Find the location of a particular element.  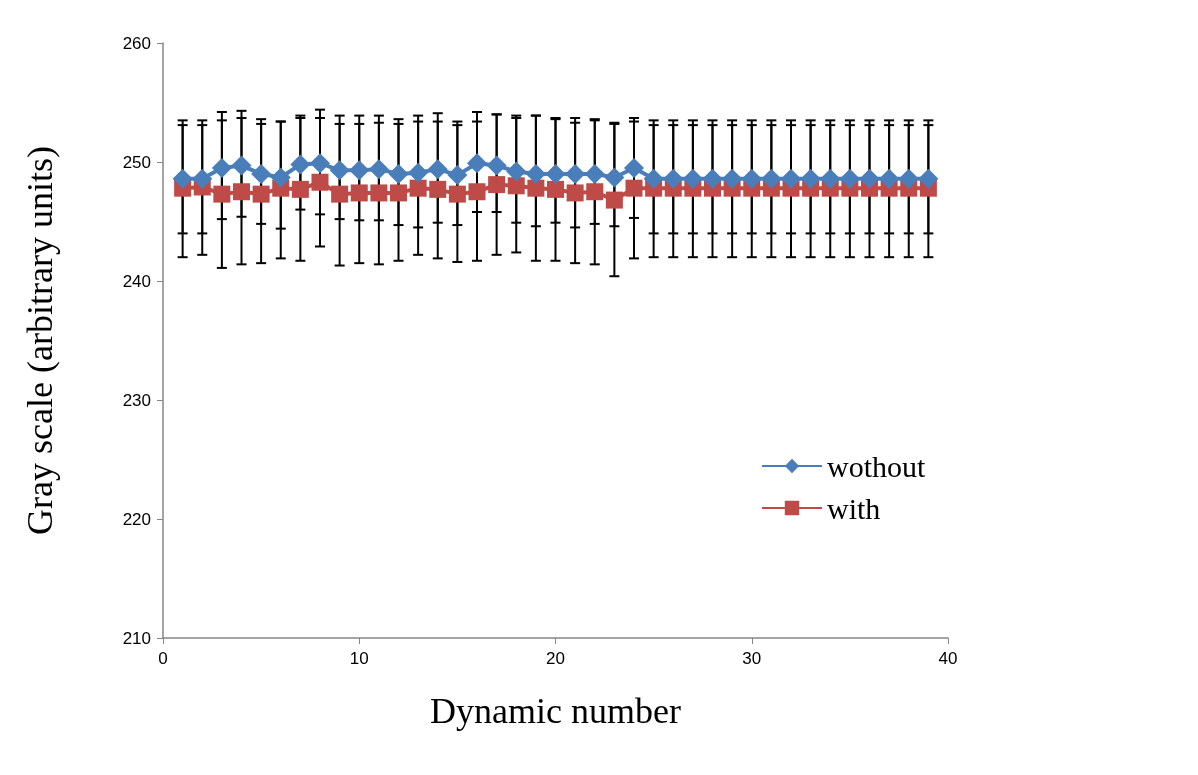

y-tick-label: 230 is located at coordinates (136, 400).